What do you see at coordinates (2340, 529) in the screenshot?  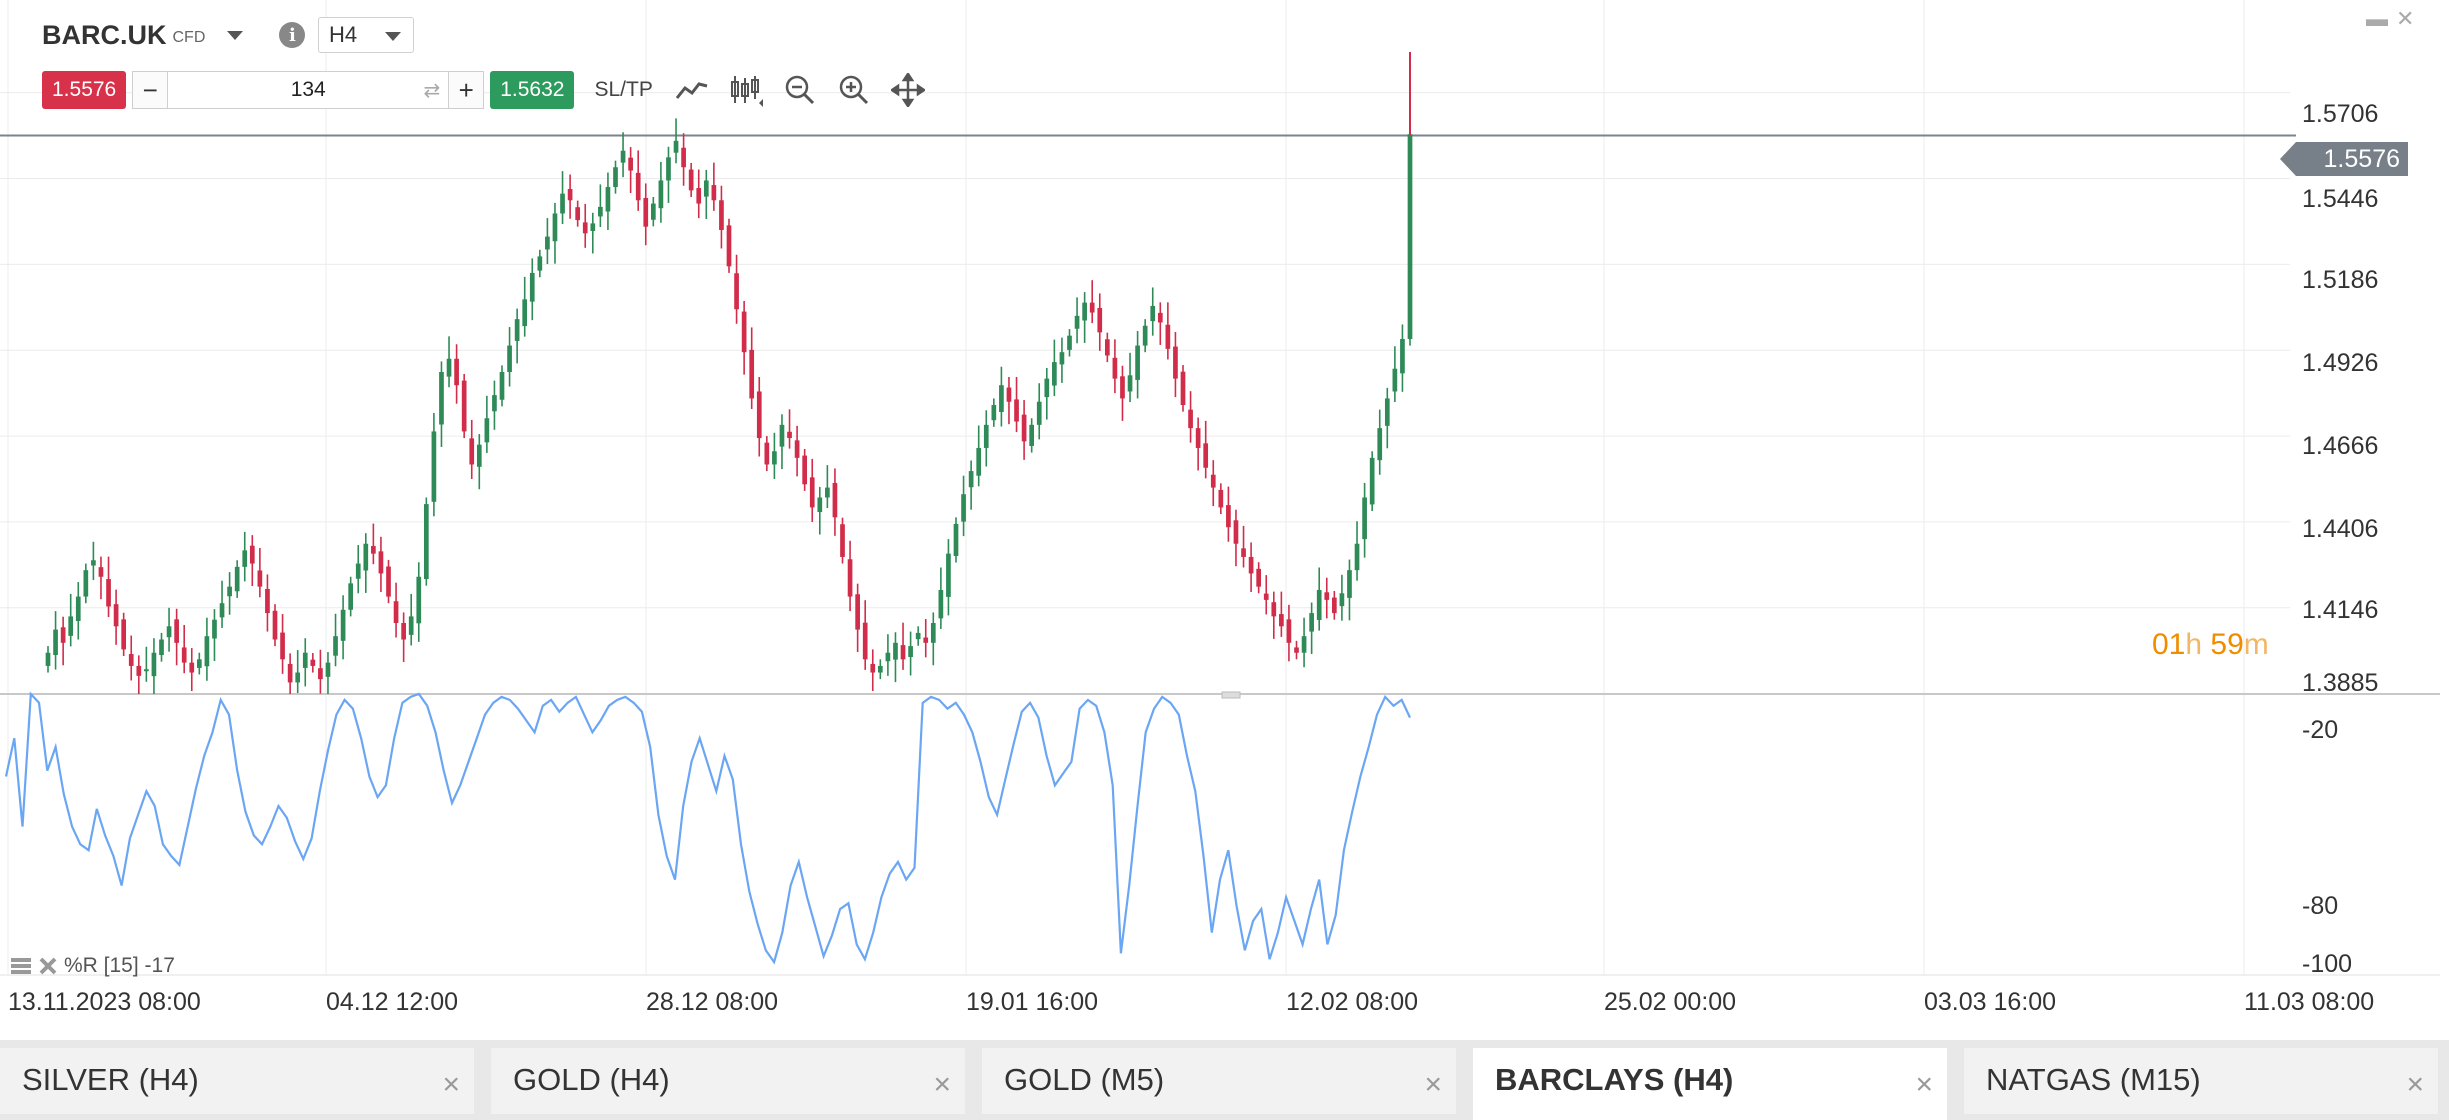 I see `price-axis-label: 1.4406` at bounding box center [2340, 529].